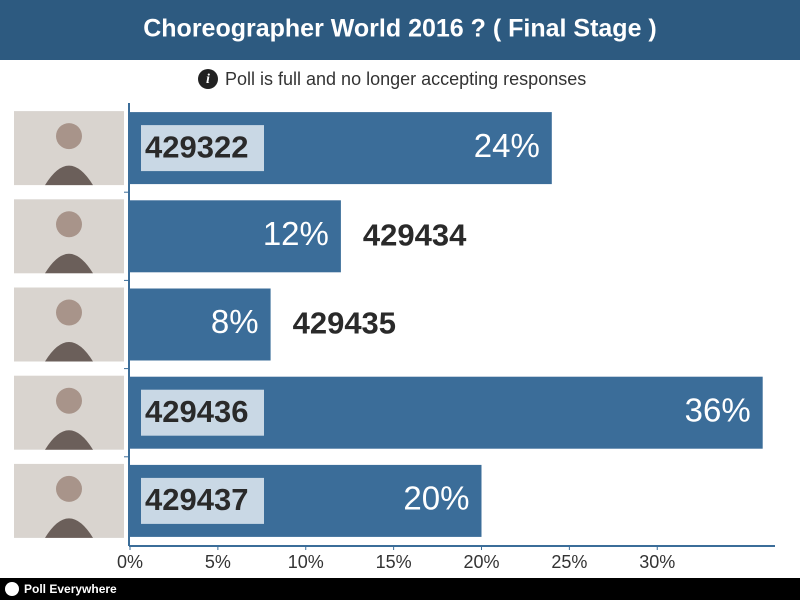 The height and width of the screenshot is (600, 800). I want to click on x-tick-label: 10%, so click(306, 562).